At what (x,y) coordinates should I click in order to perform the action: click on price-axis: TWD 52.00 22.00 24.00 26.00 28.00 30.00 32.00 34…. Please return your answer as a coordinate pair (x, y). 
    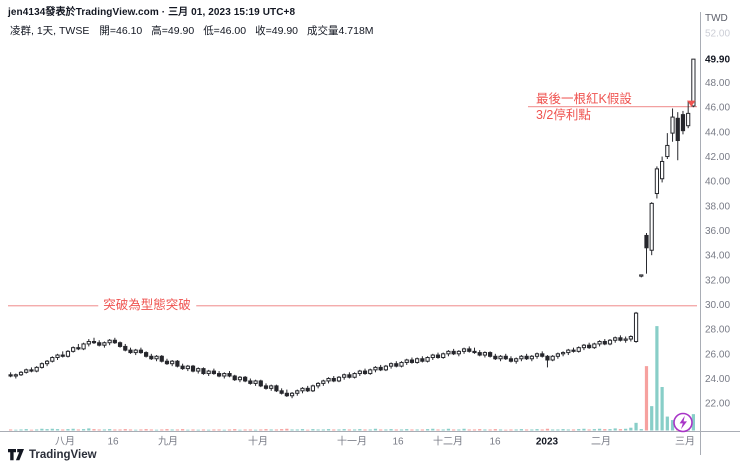
    Looking at the image, I should click on (717, 211).